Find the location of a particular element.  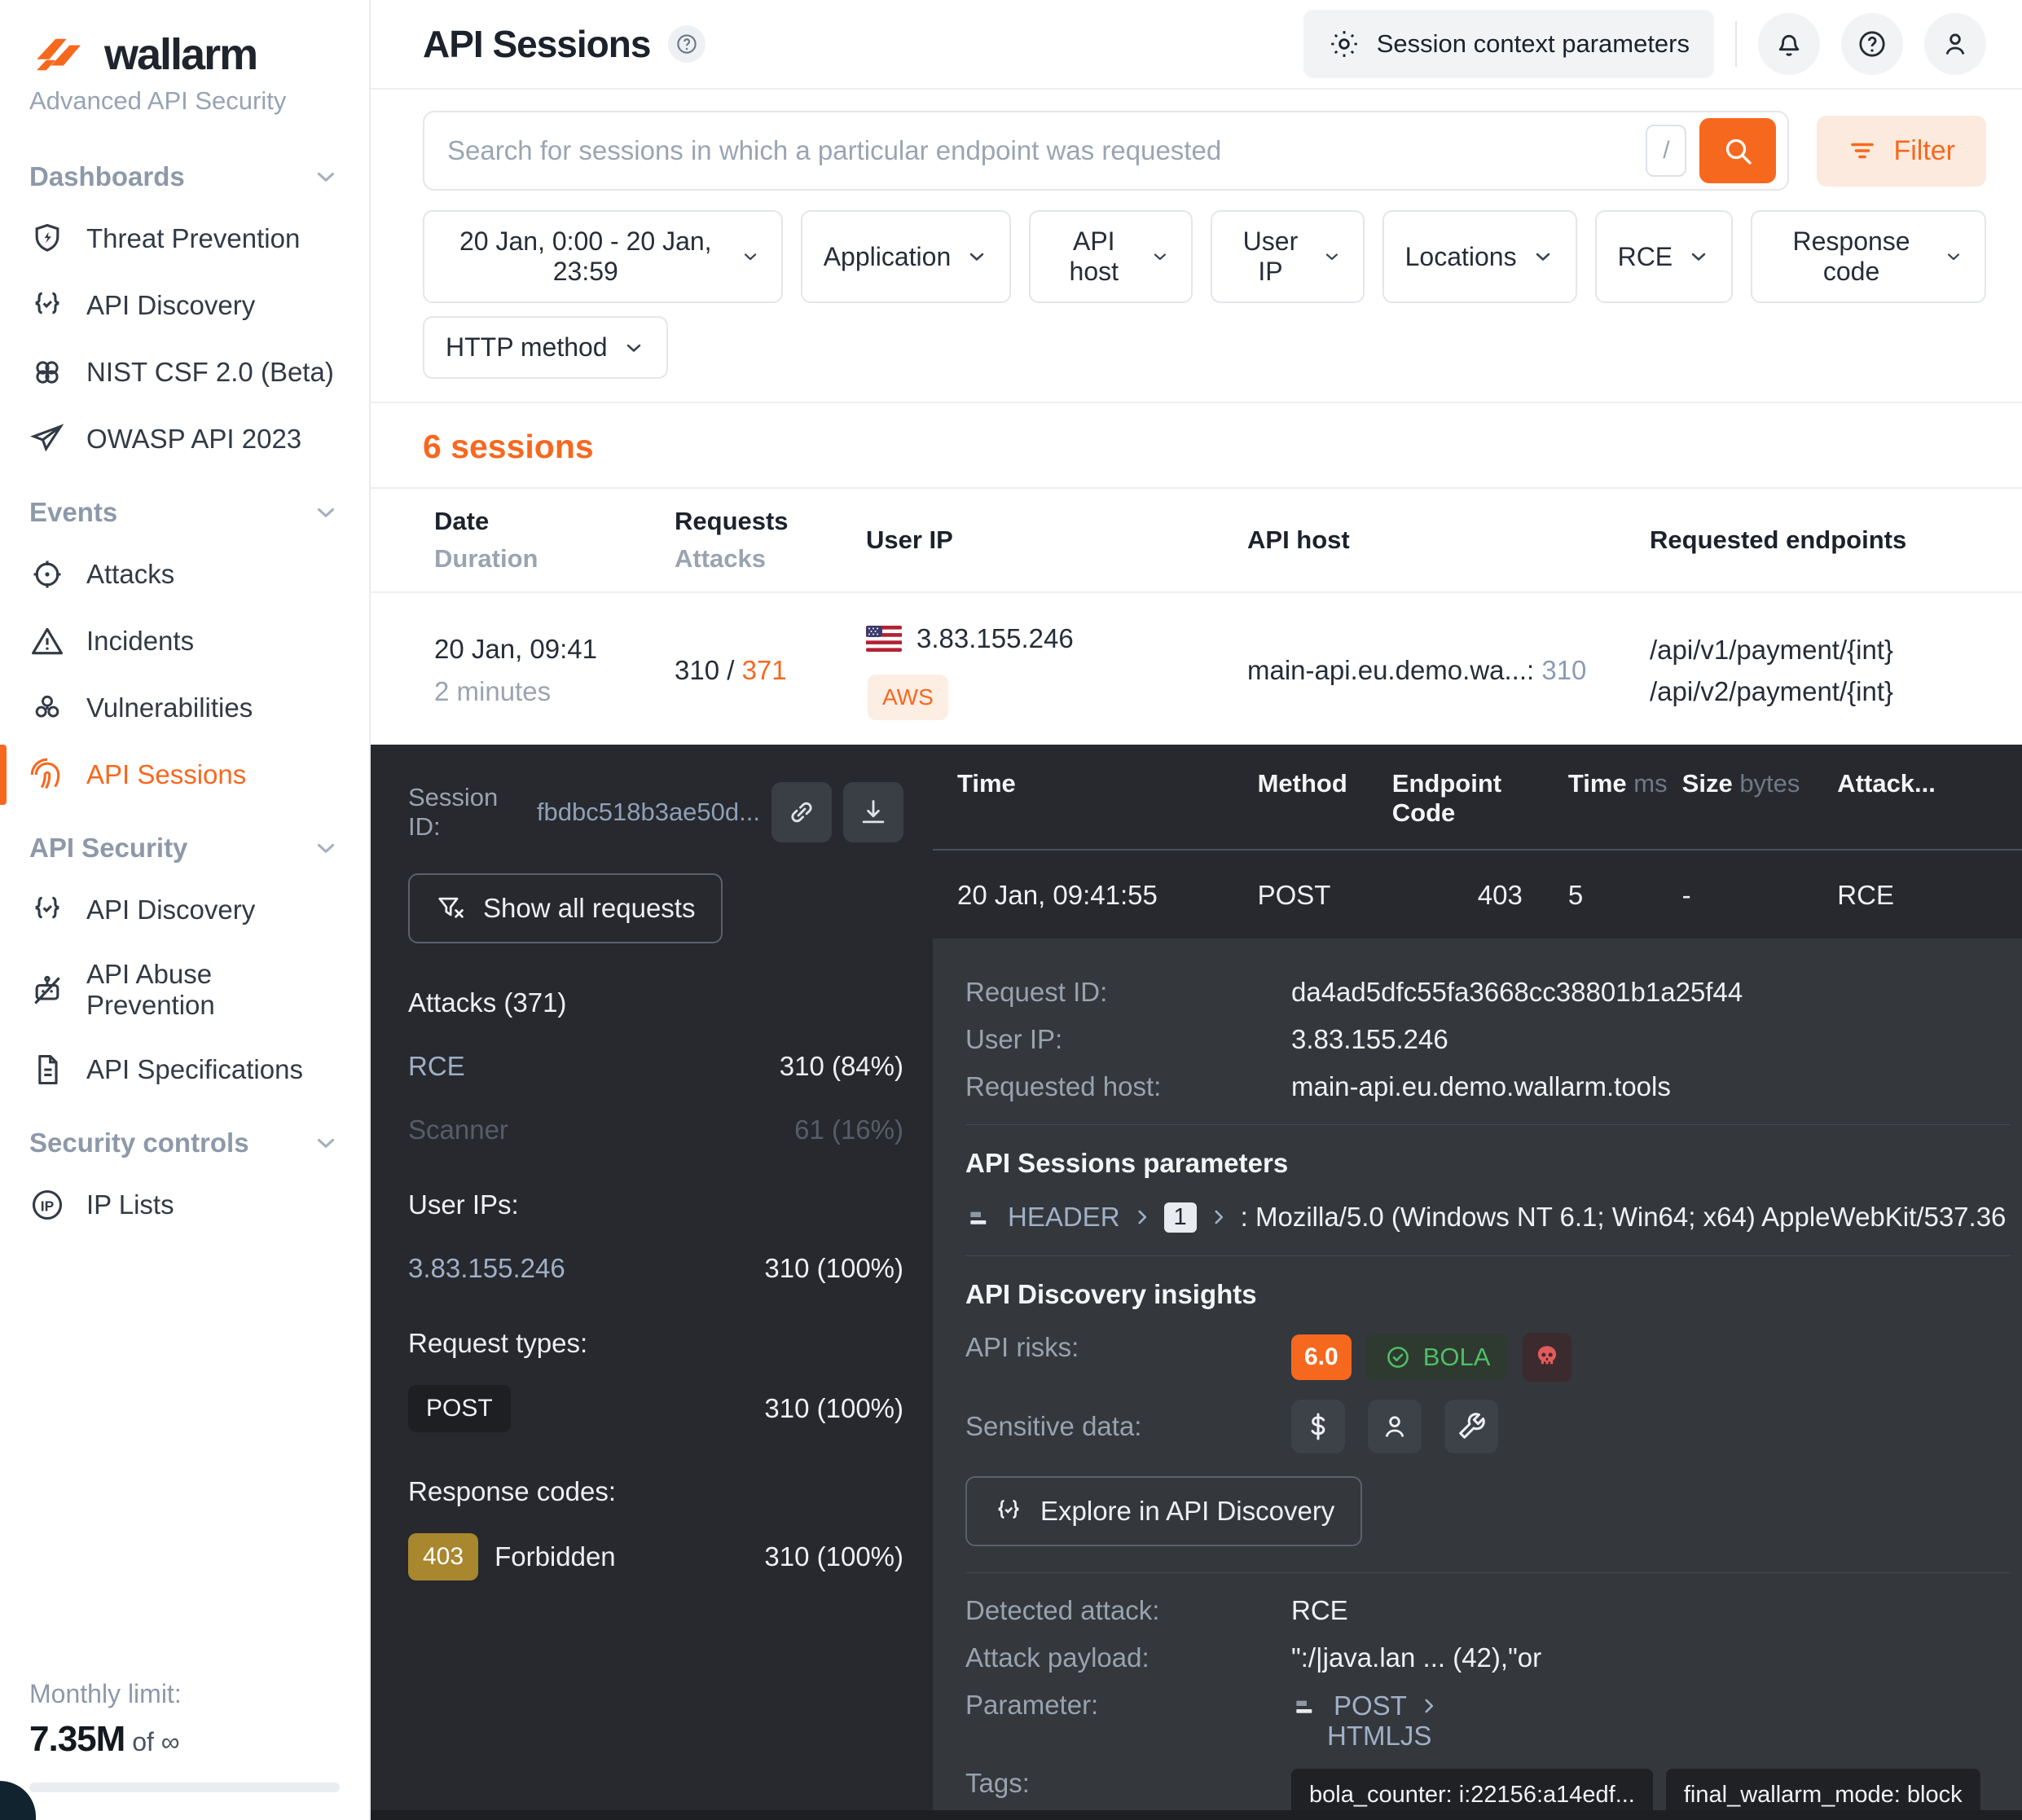

tag-final-wallarm-mode: final_wallarm_mode: block is located at coordinates (1823, 1795).